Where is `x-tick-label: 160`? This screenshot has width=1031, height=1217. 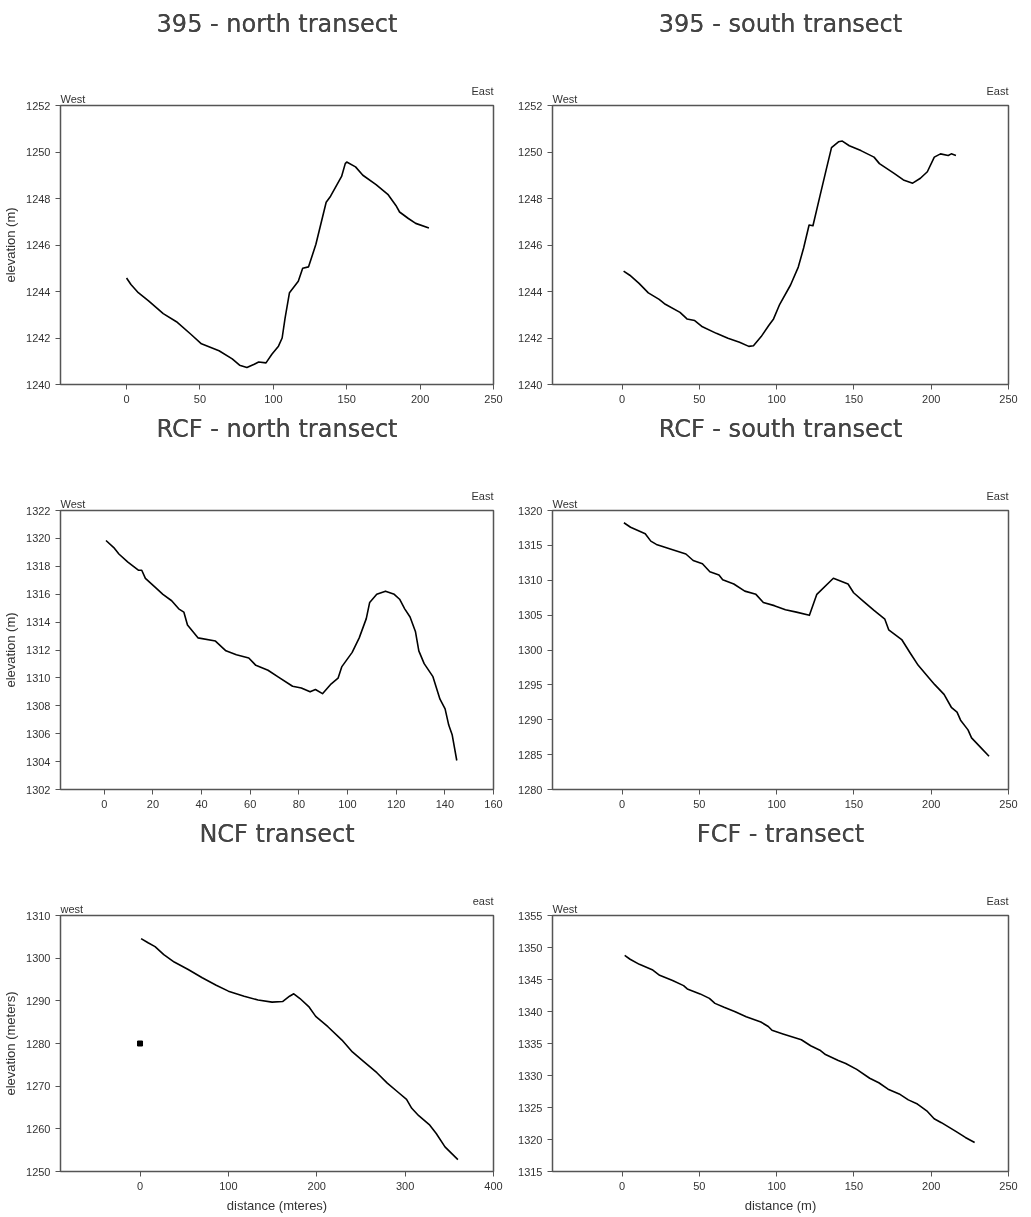 x-tick-label: 160 is located at coordinates (493, 803).